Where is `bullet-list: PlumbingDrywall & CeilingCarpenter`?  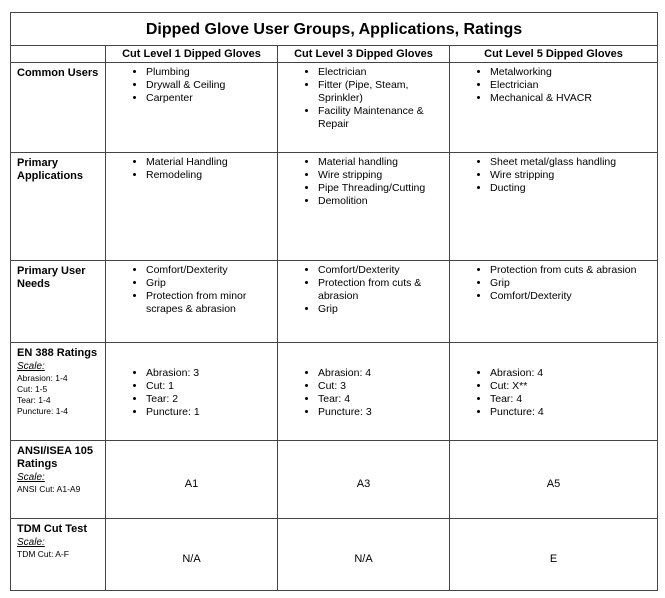
bullet-list: PlumbingDrywall & CeilingCarpenter is located at coordinates (191, 84).